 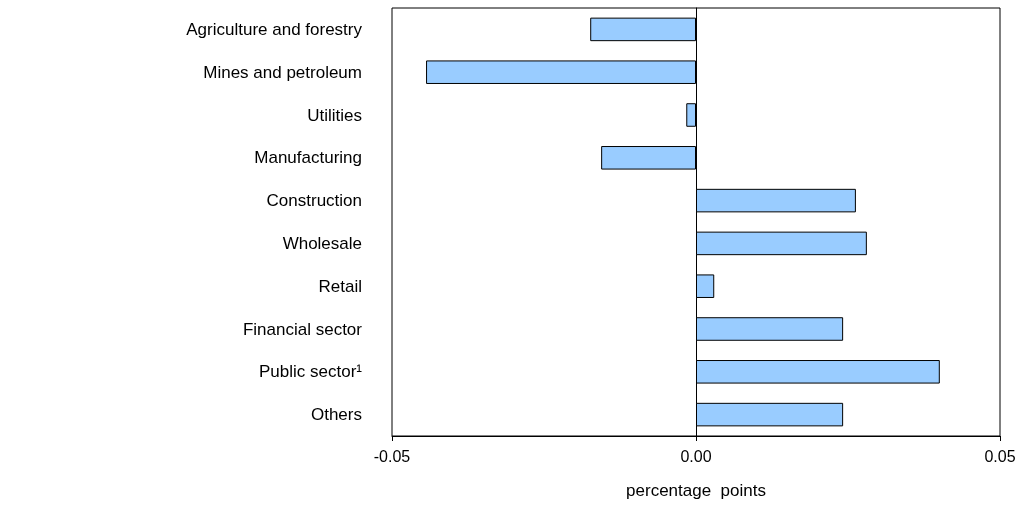 I want to click on x-axis-title: percentage points, so click(x=696, y=490).